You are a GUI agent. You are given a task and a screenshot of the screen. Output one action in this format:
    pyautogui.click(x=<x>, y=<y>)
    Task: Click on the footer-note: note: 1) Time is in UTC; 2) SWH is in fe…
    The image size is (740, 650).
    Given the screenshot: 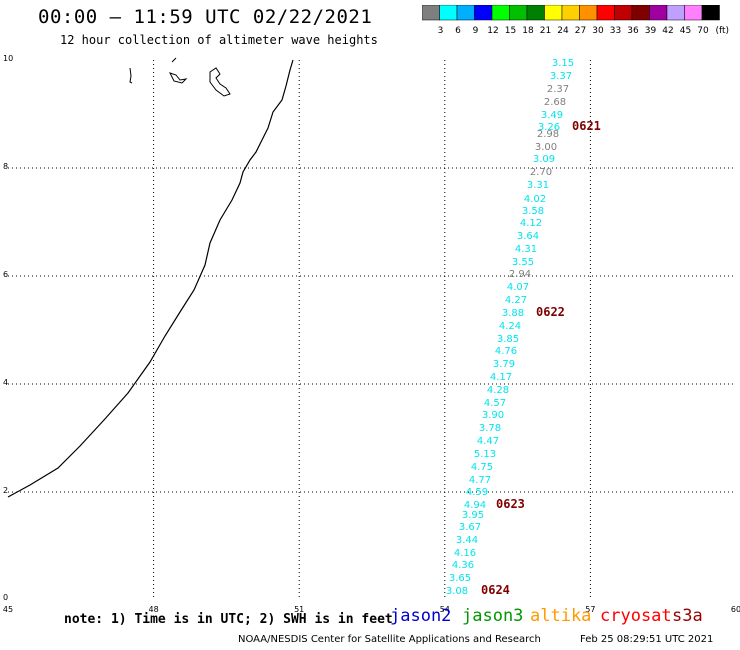 What is the action you would take?
    pyautogui.click(x=228, y=619)
    